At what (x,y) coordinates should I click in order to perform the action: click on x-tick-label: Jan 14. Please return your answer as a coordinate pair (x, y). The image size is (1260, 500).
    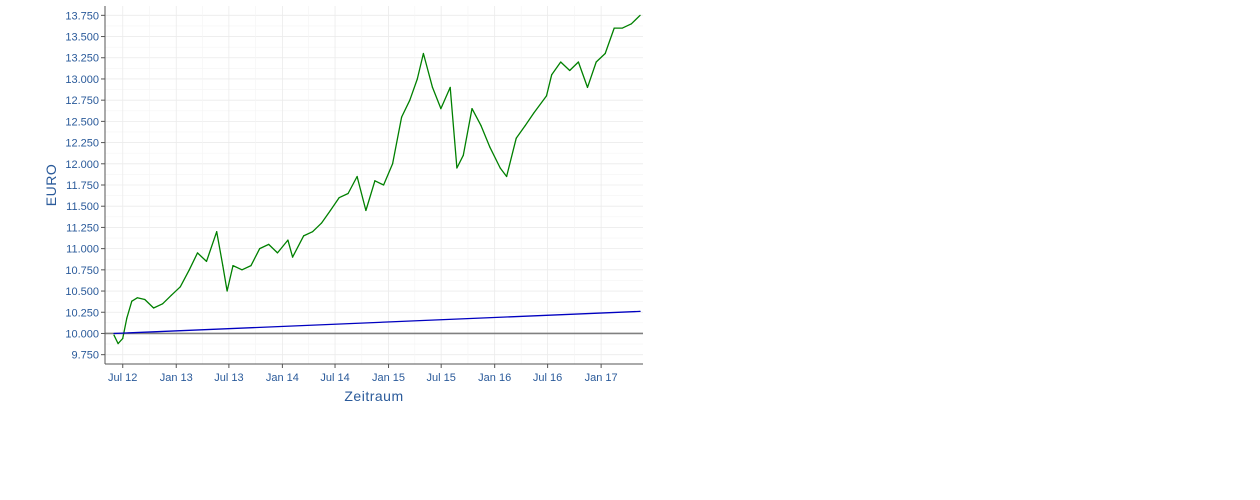
    Looking at the image, I should click on (282, 378).